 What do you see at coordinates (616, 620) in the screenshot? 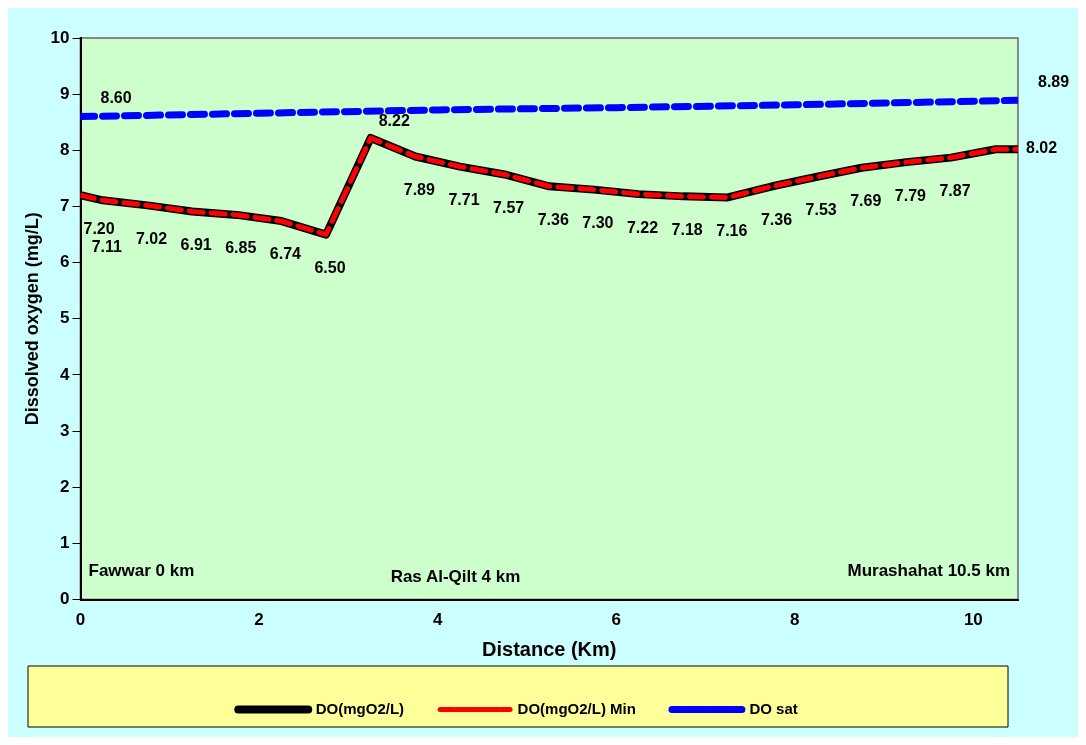
I see `x-tick-label: 6` at bounding box center [616, 620].